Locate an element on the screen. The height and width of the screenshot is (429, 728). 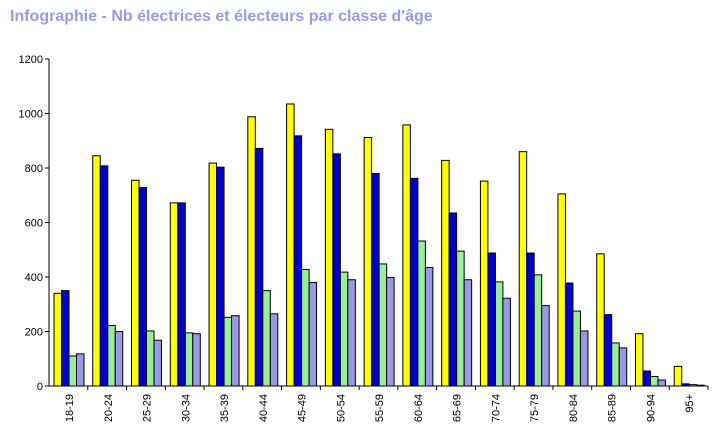
y-tick-label-200: 200 is located at coordinates (34, 333).